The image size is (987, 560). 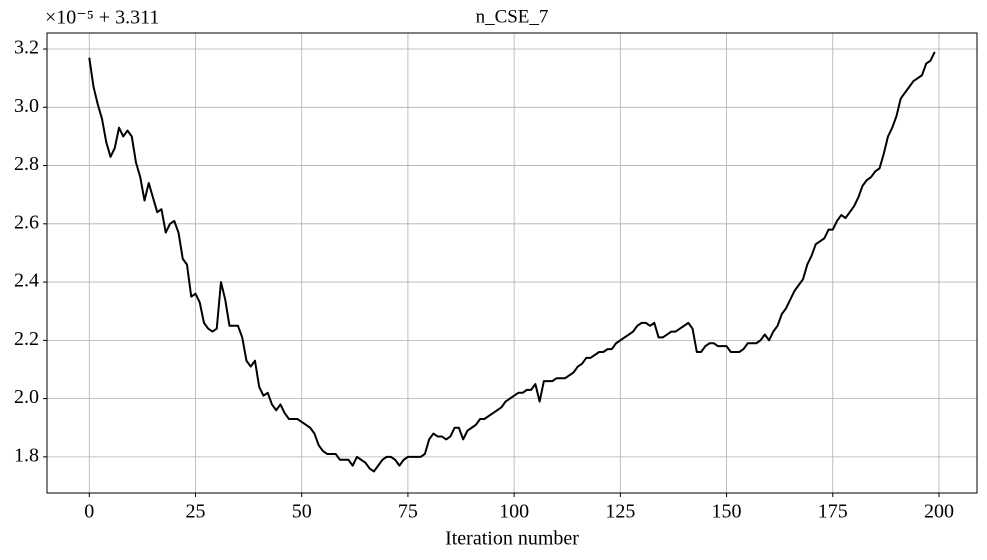 What do you see at coordinates (408, 512) in the screenshot?
I see `x-tick-label: 75` at bounding box center [408, 512].